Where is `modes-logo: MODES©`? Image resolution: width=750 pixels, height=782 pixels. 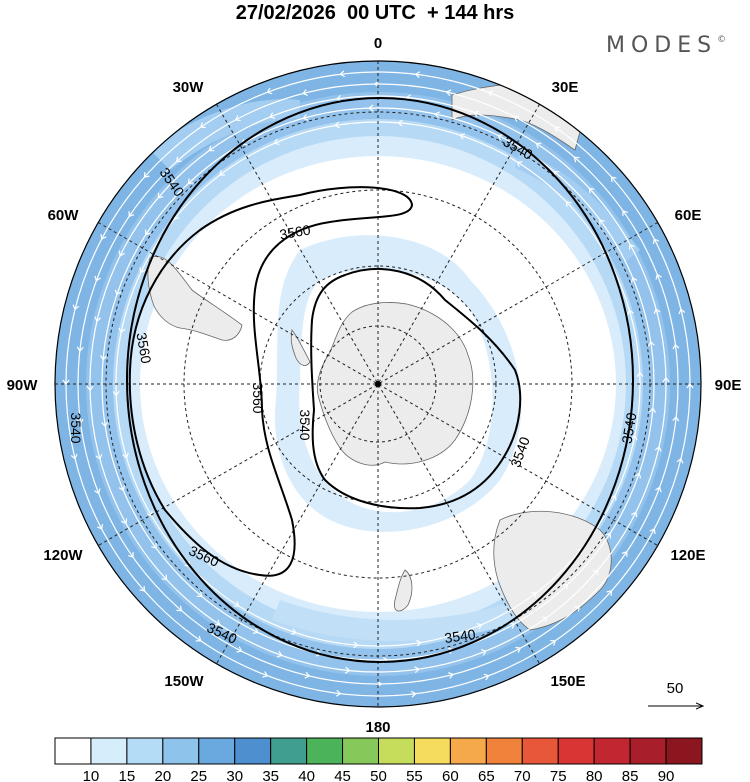
modes-logo: MODES© is located at coordinates (666, 45).